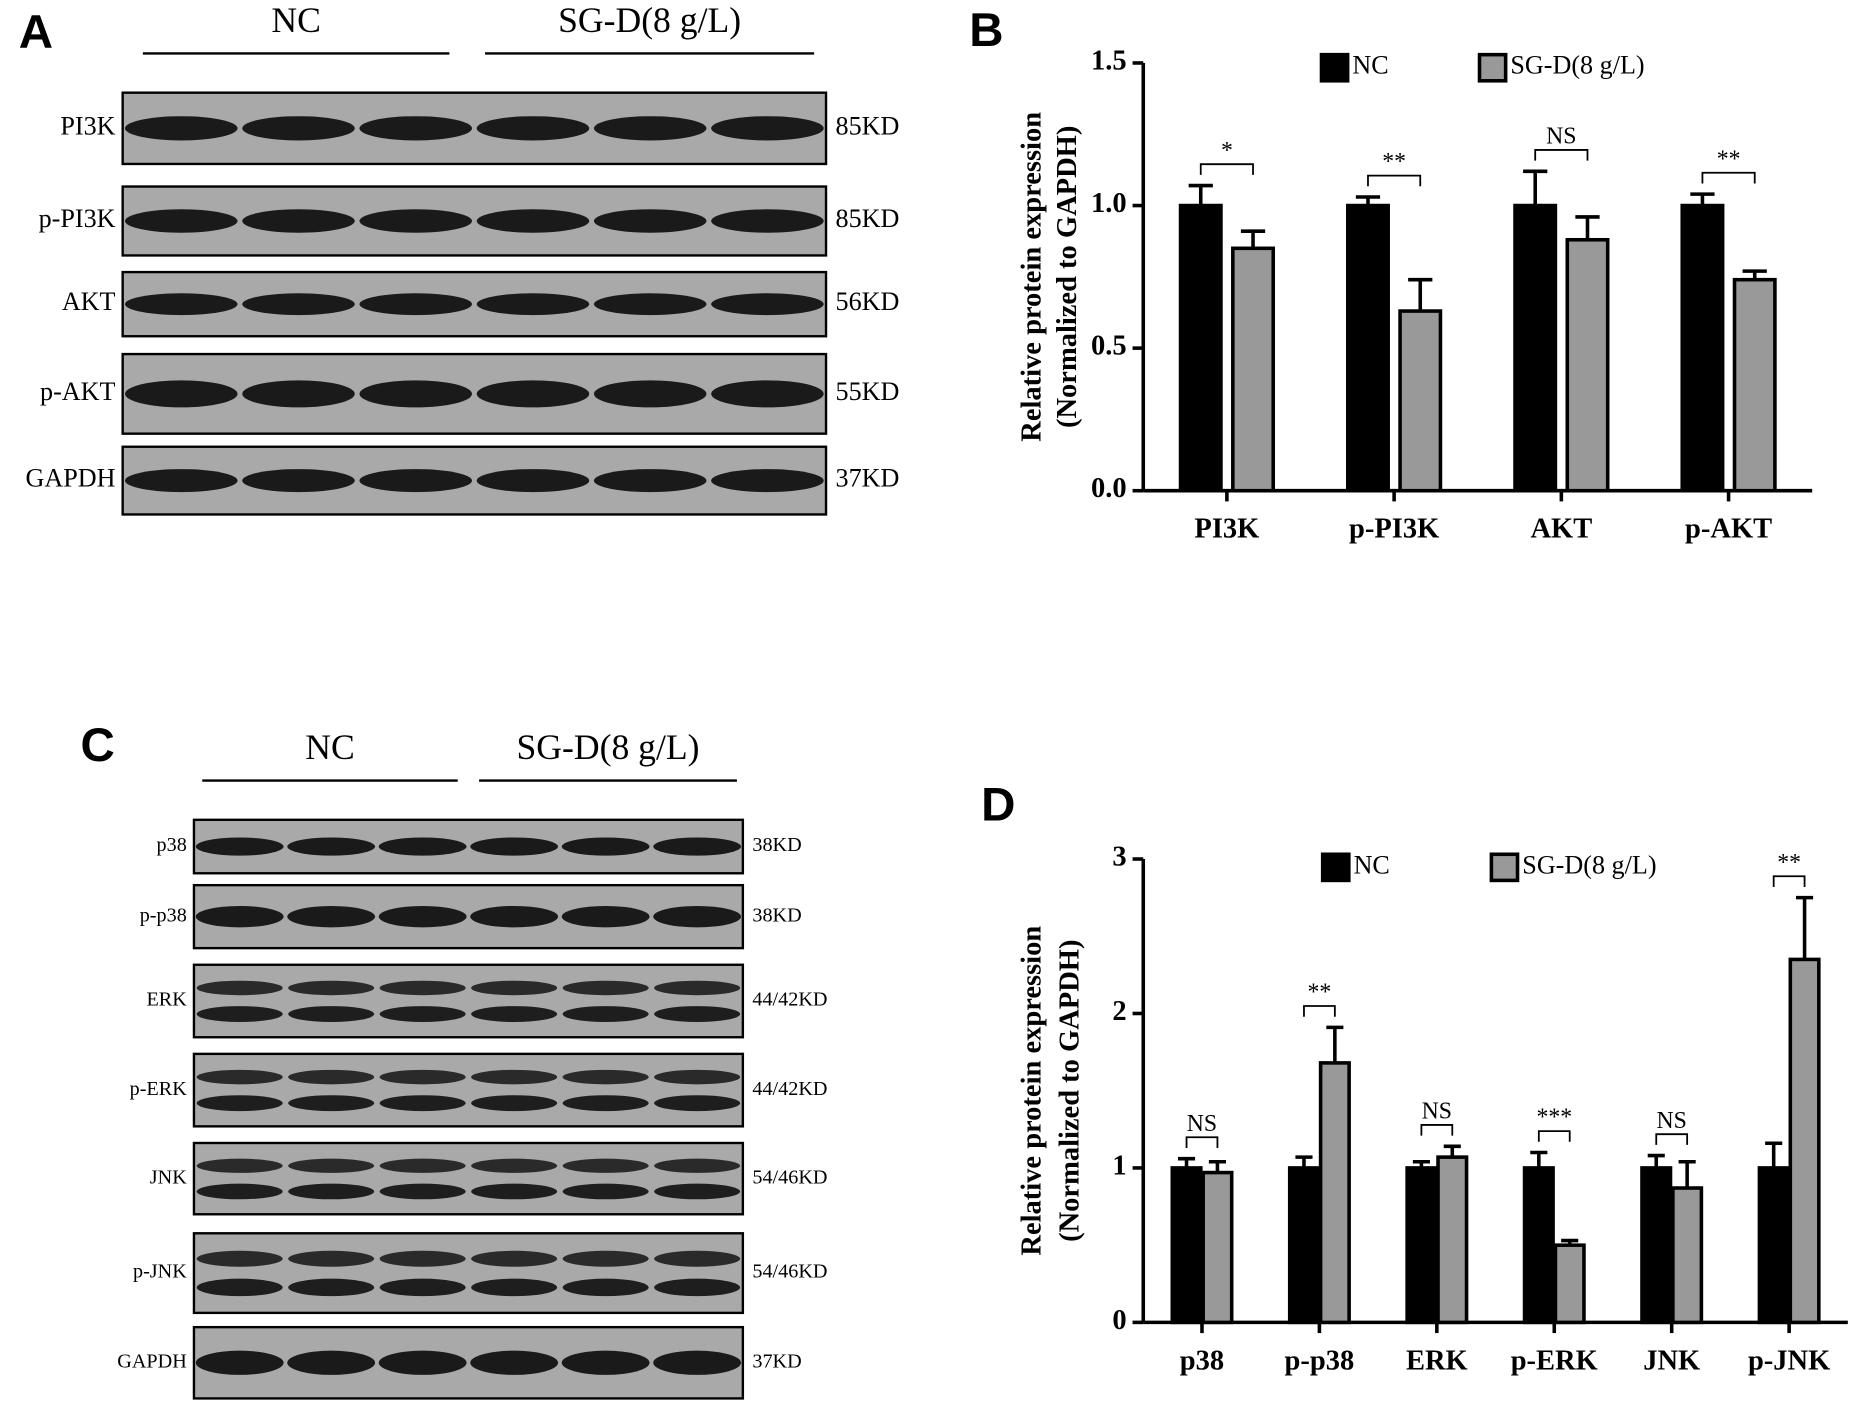  I want to click on y-tick-label: 0, so click(1119, 1320).